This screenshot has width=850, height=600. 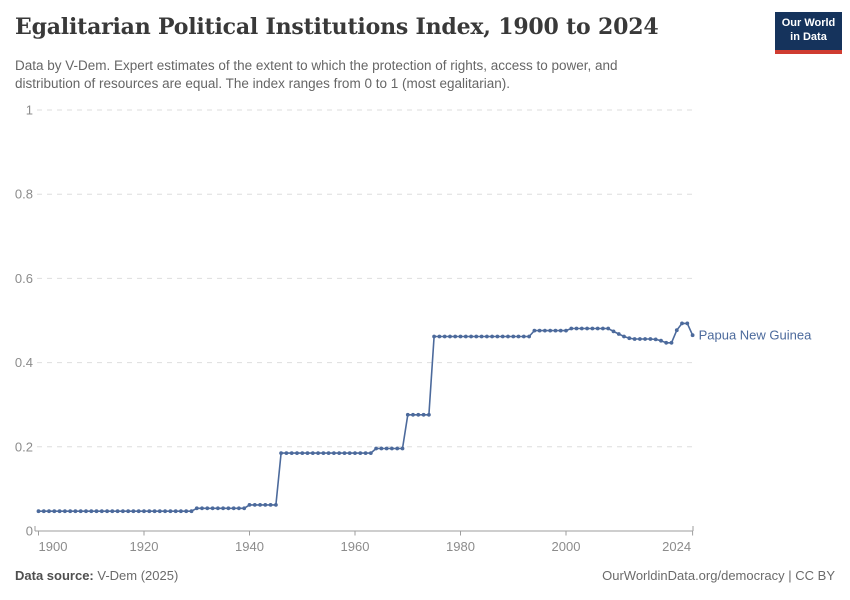 I want to click on data-point-2021, so click(x=676, y=330).